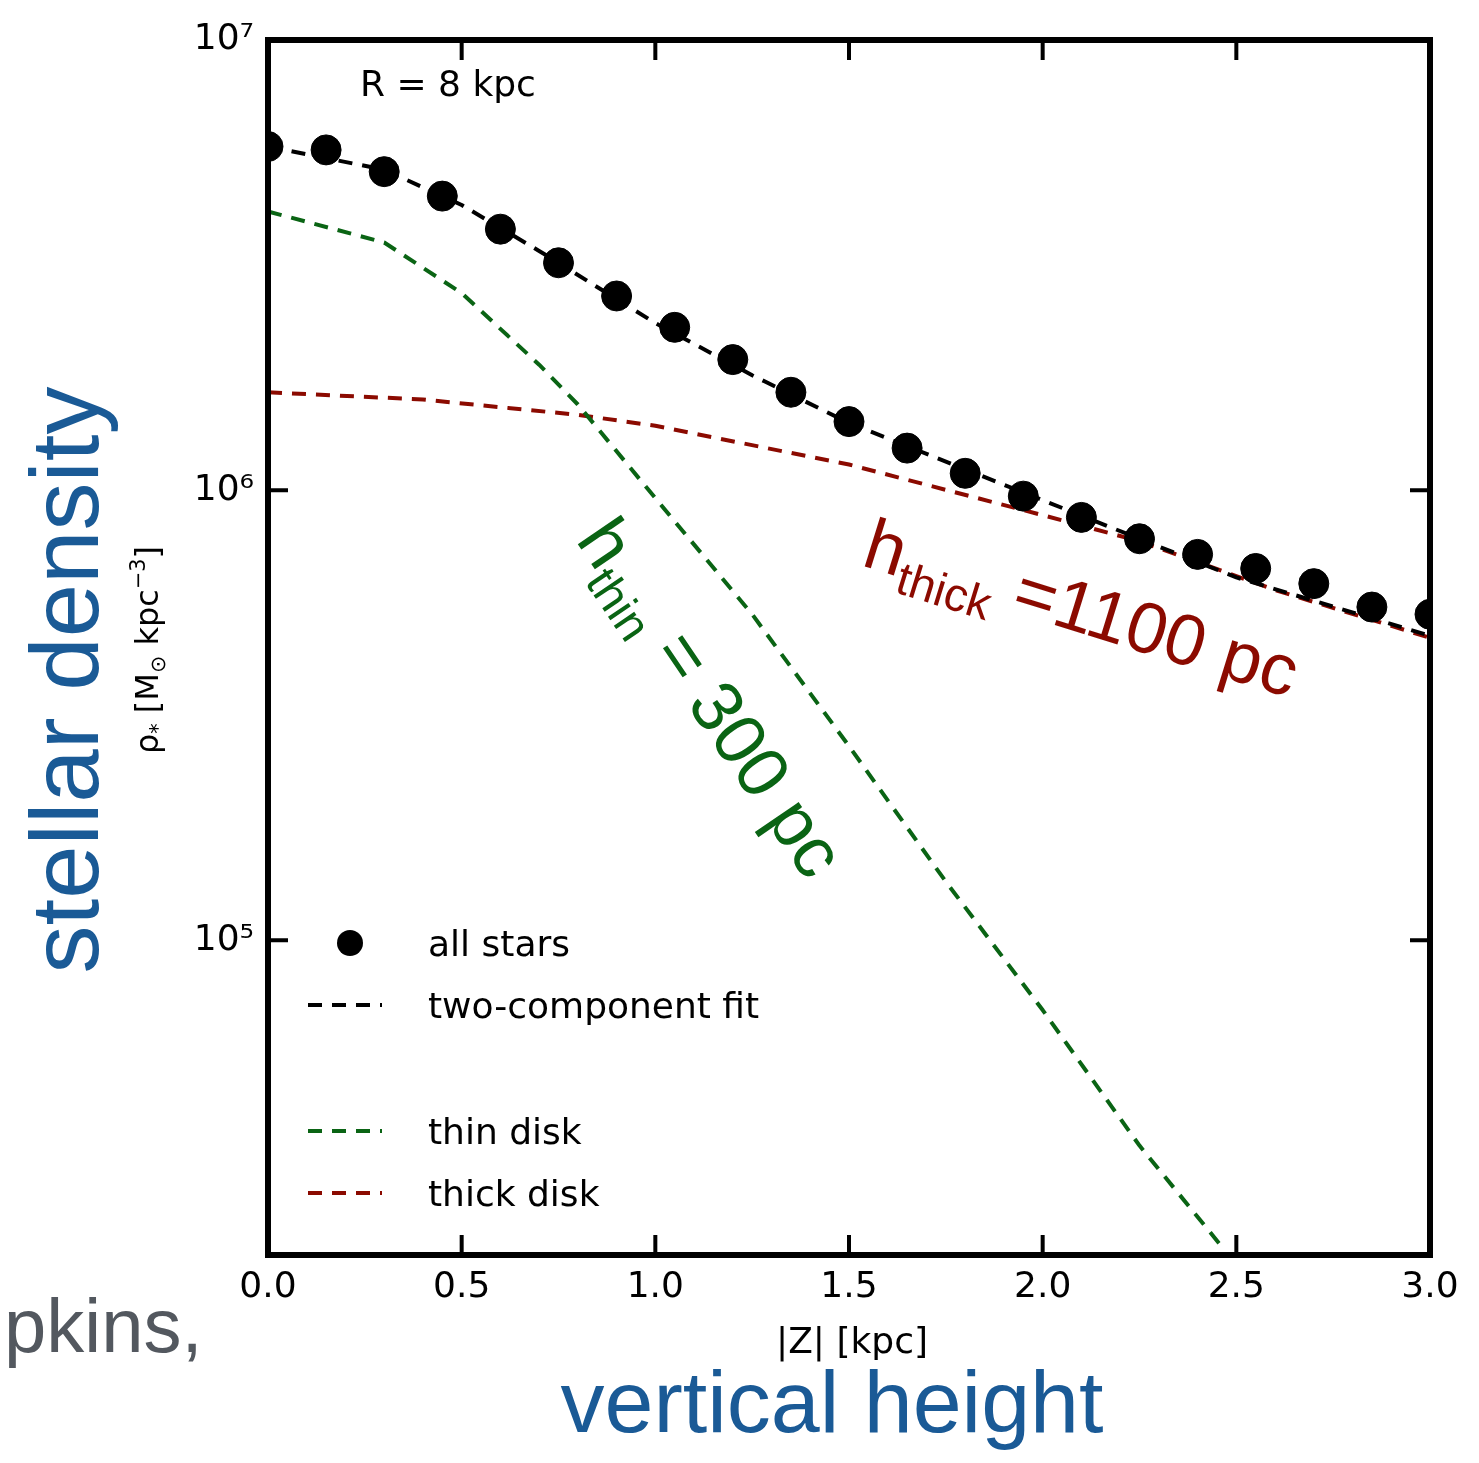  Describe the element at coordinates (1043, 1284) in the screenshot. I see `x-tick-label: 2.0` at that location.